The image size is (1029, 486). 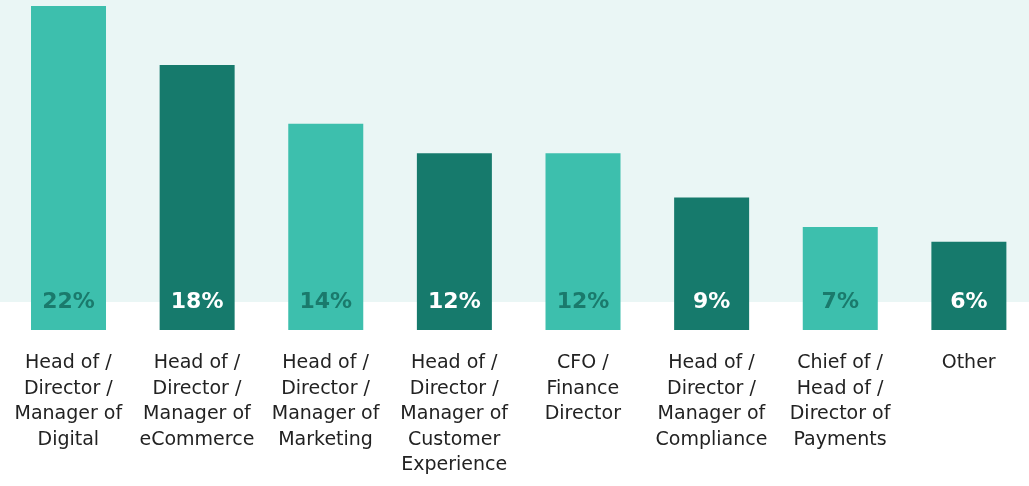 What do you see at coordinates (197, 399) in the screenshot?
I see `x-tick-label: Head of / Director / Manager of eCommerce` at bounding box center [197, 399].